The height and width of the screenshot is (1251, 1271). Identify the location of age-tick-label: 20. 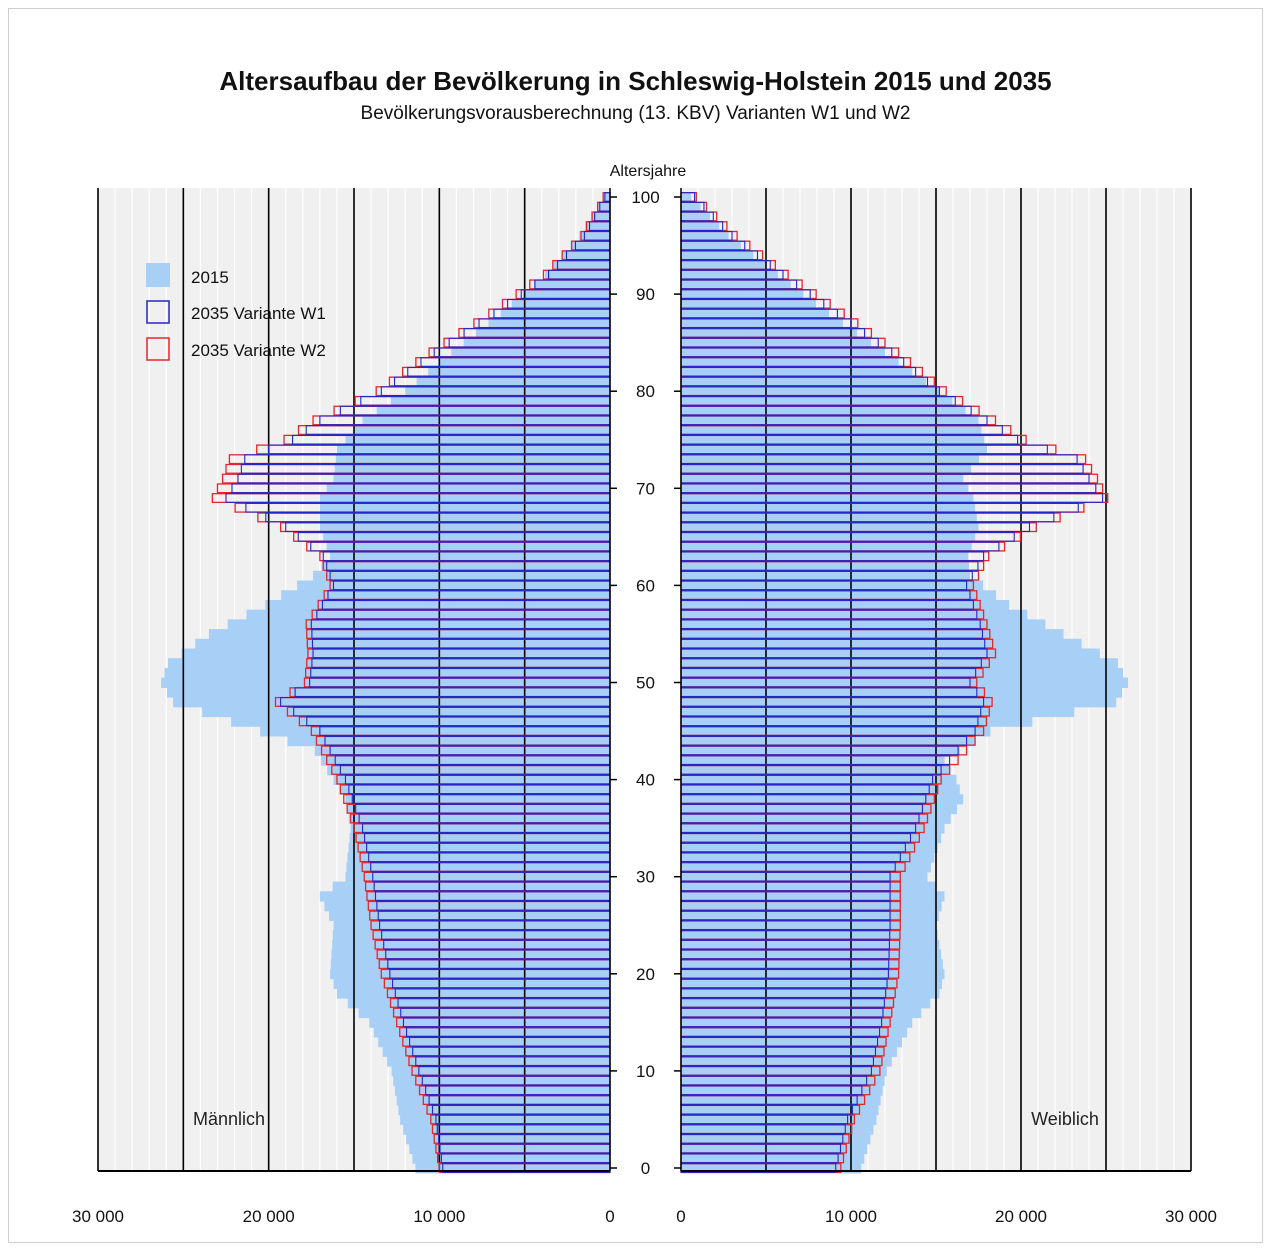
(645, 974).